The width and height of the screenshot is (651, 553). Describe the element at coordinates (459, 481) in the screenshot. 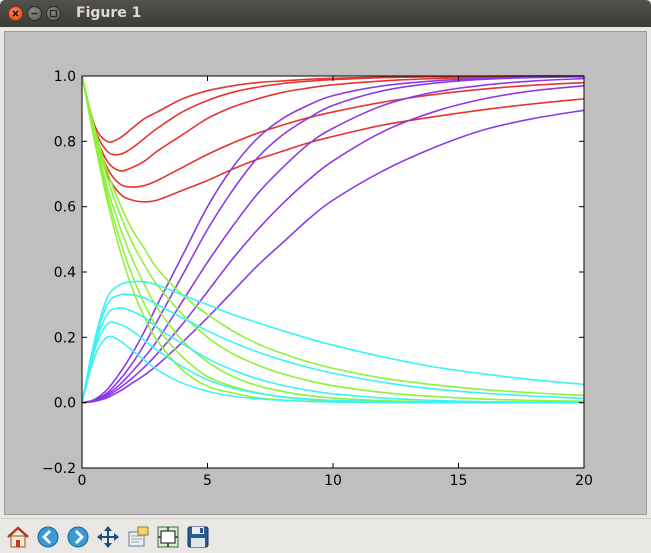

I see `x-tick-label: 15` at that location.